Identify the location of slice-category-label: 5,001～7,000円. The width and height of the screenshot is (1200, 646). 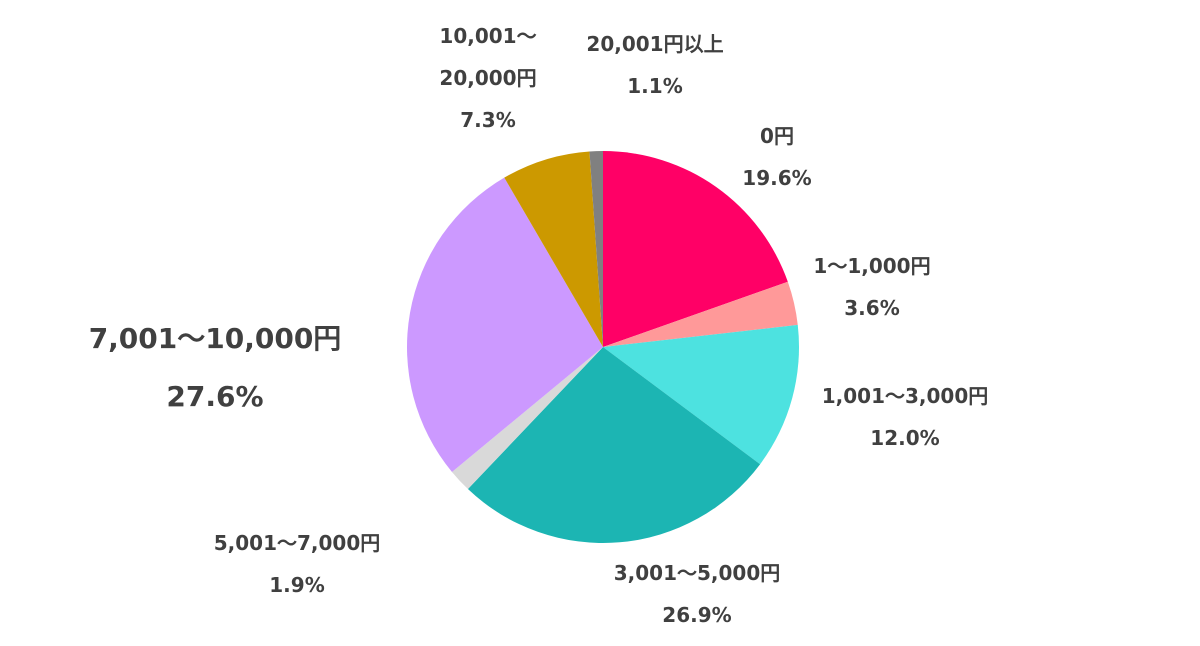
(297, 543).